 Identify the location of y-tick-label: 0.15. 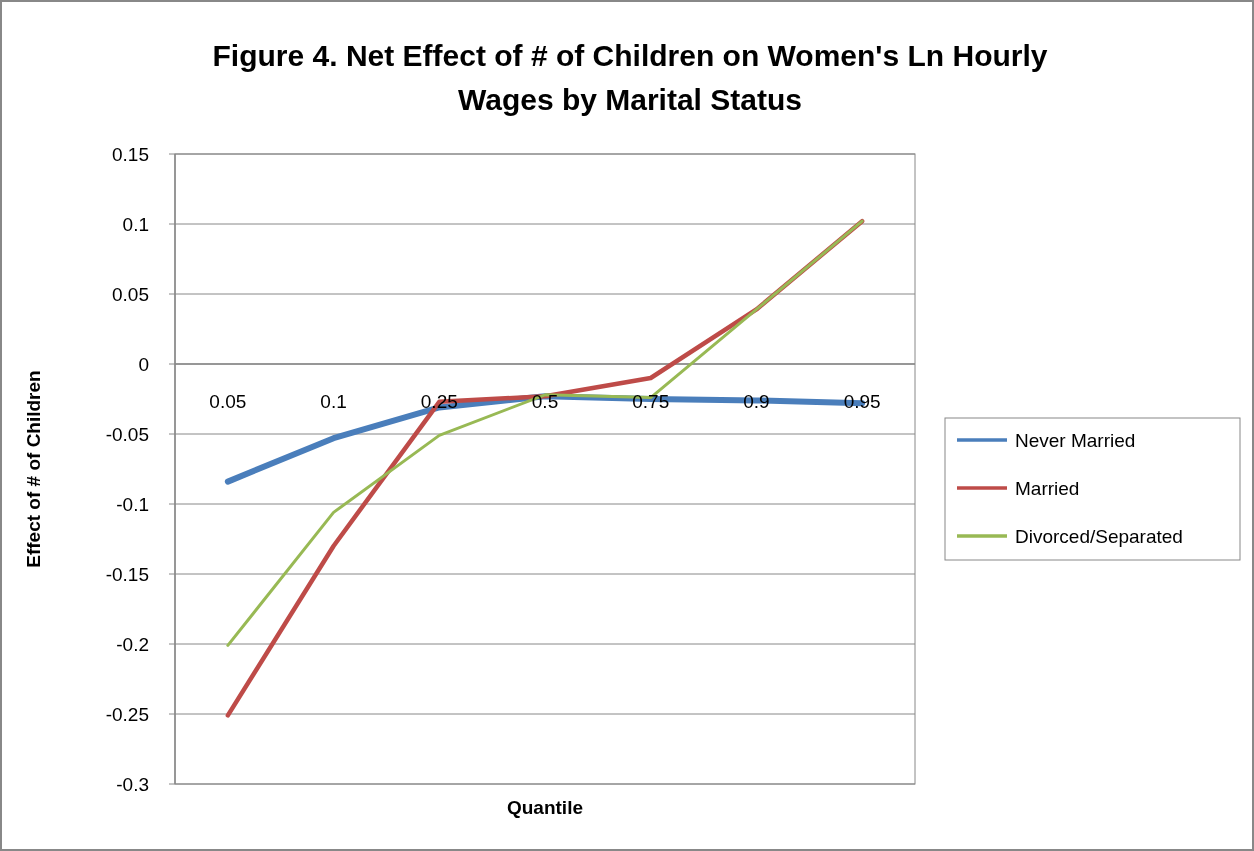
(130, 154).